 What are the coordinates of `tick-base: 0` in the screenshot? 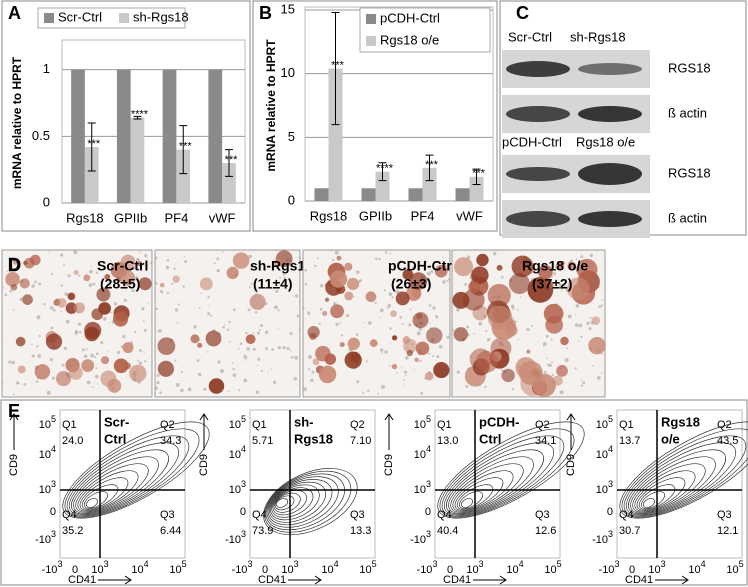 It's located at (265, 570).